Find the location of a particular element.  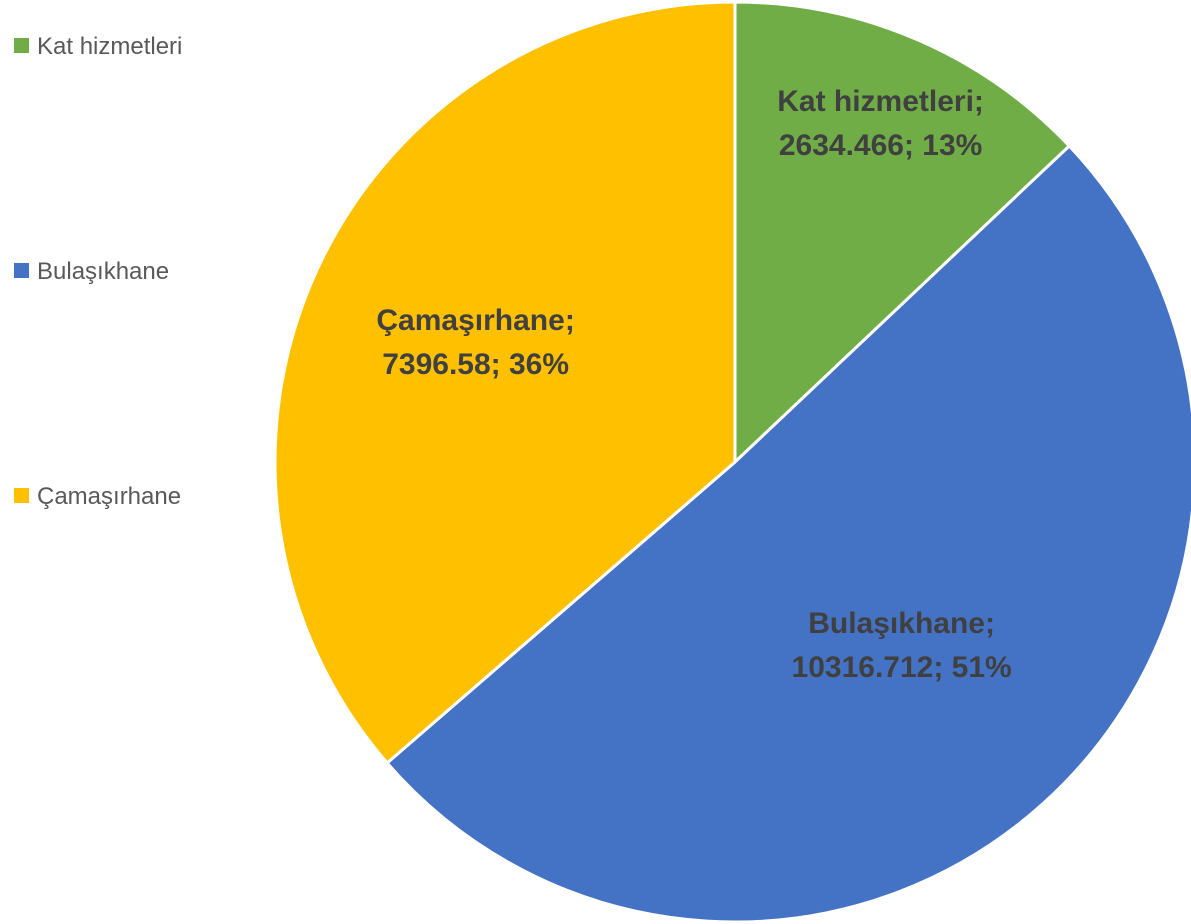

legend-label: Bulaşıkhane is located at coordinates (103, 271).